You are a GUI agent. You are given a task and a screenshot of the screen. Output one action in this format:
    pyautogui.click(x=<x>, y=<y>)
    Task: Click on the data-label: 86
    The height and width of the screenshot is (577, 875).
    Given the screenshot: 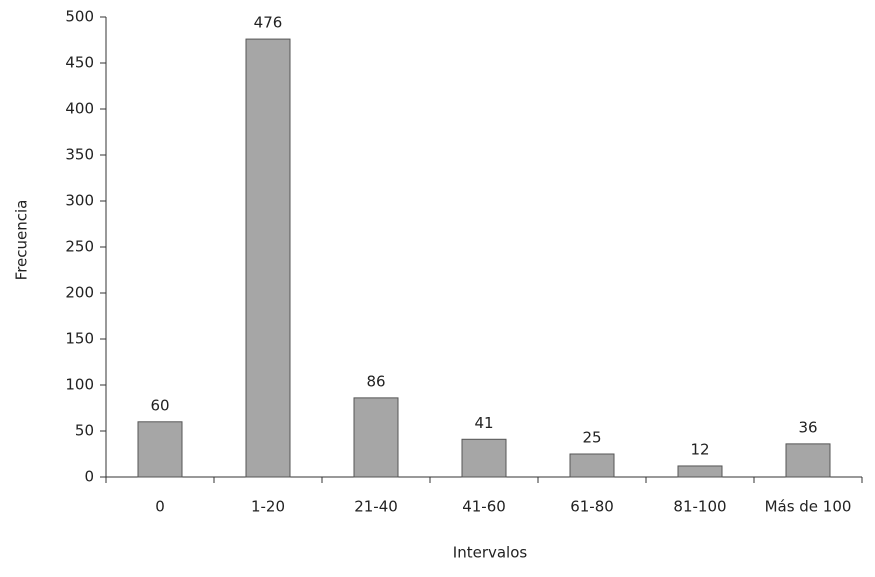 What is the action you would take?
    pyautogui.click(x=375, y=381)
    